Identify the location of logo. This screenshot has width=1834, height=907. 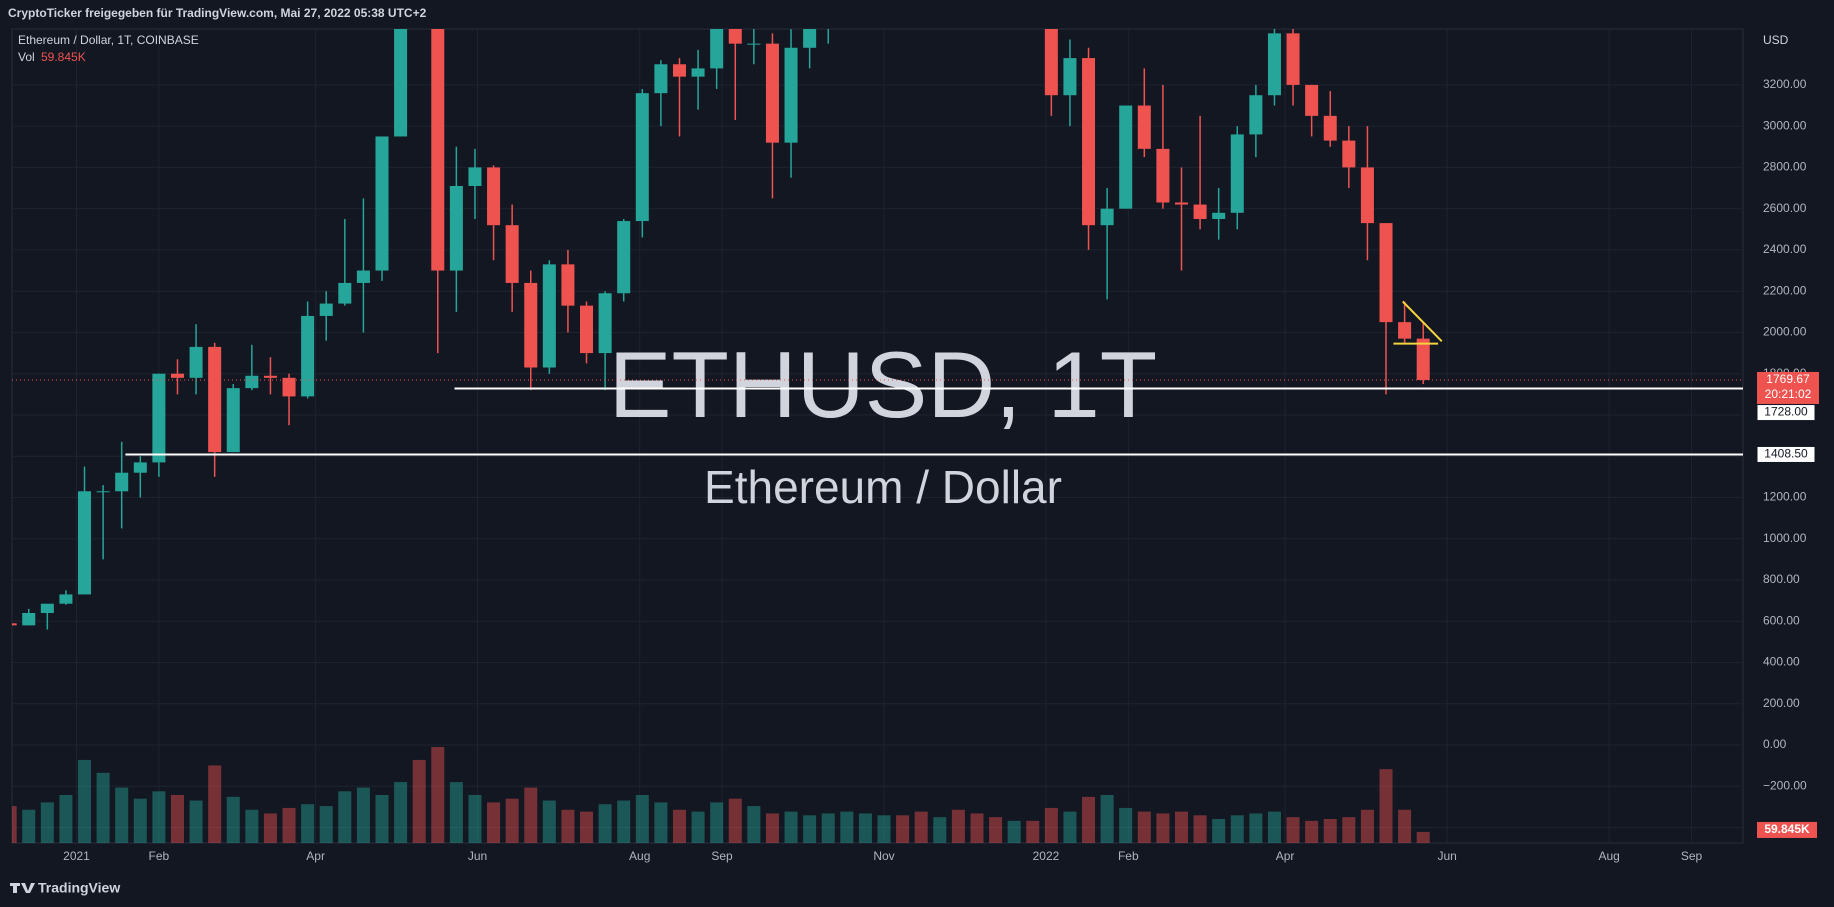
(22, 888).